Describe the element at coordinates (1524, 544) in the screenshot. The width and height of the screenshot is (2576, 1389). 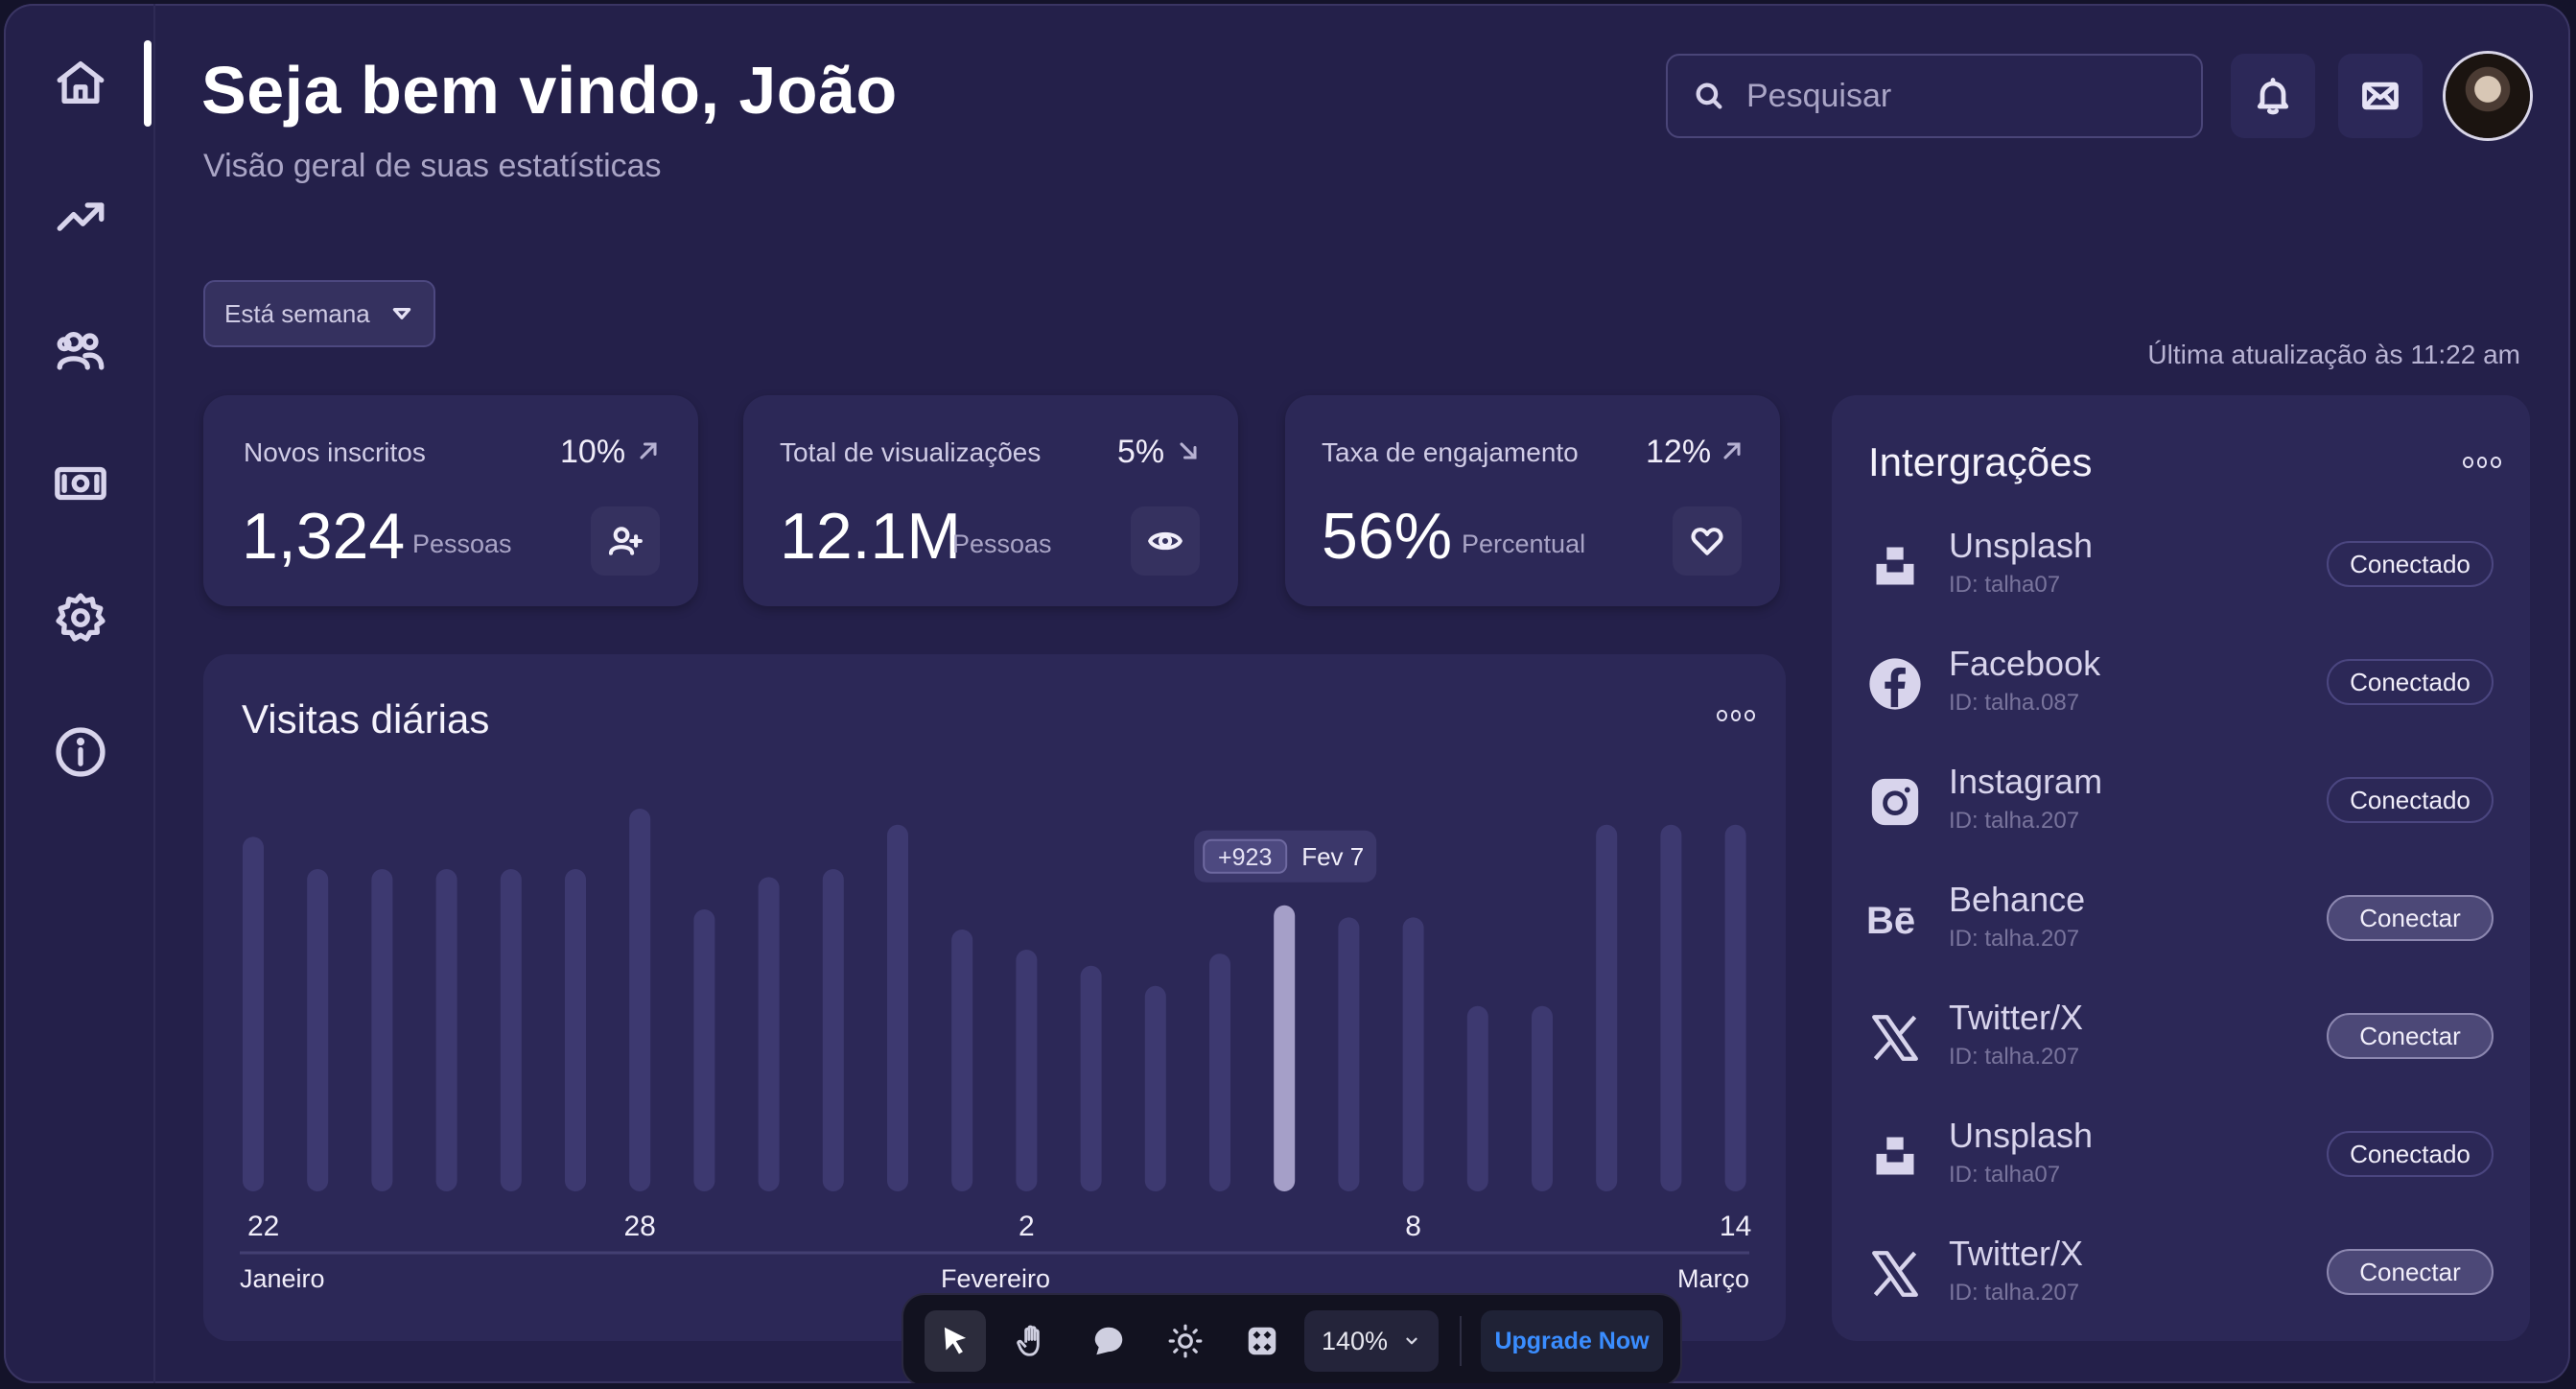
I see `stat-unit: Percentual` at that location.